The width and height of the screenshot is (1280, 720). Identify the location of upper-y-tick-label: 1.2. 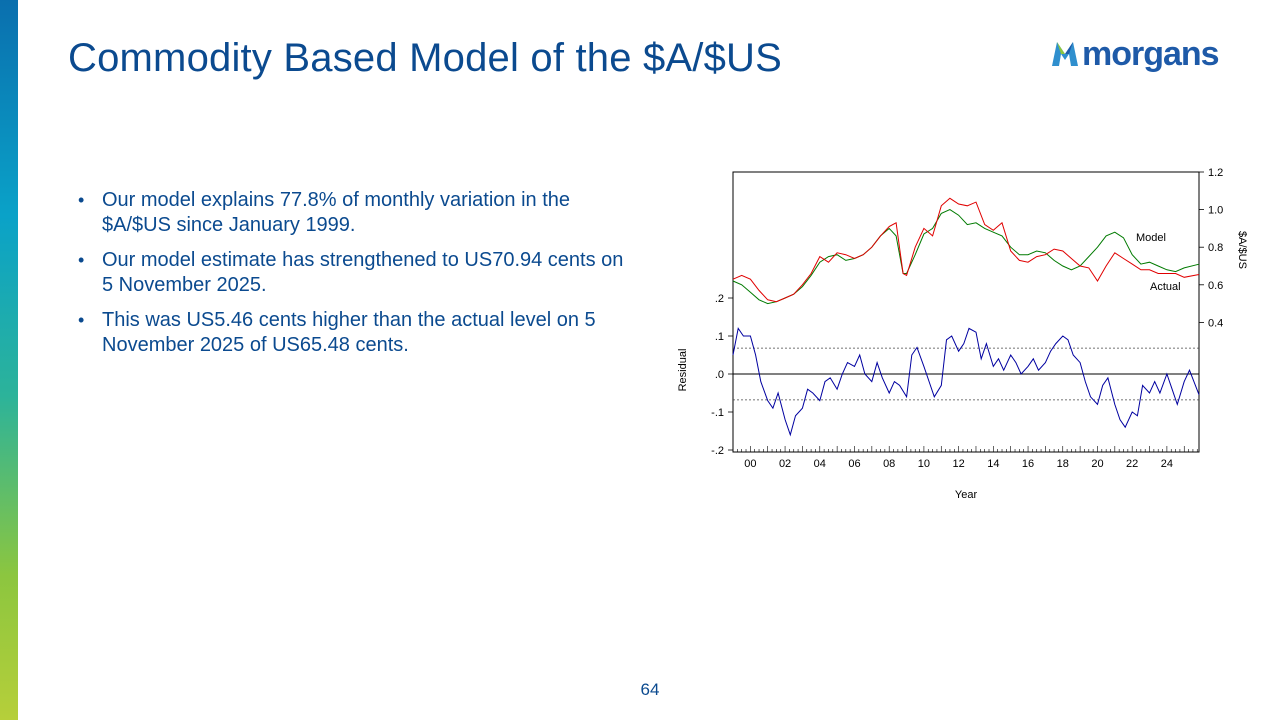
(1215, 173).